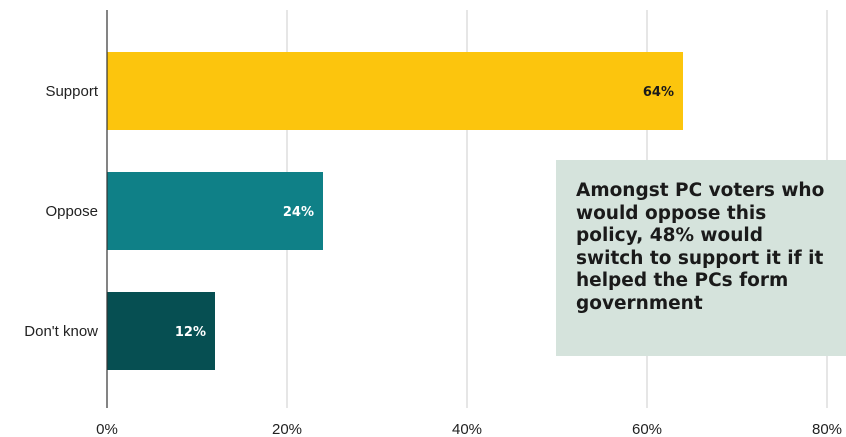 The height and width of the screenshot is (437, 846). Describe the element at coordinates (107, 429) in the screenshot. I see `x-tick-label: 0%` at that location.